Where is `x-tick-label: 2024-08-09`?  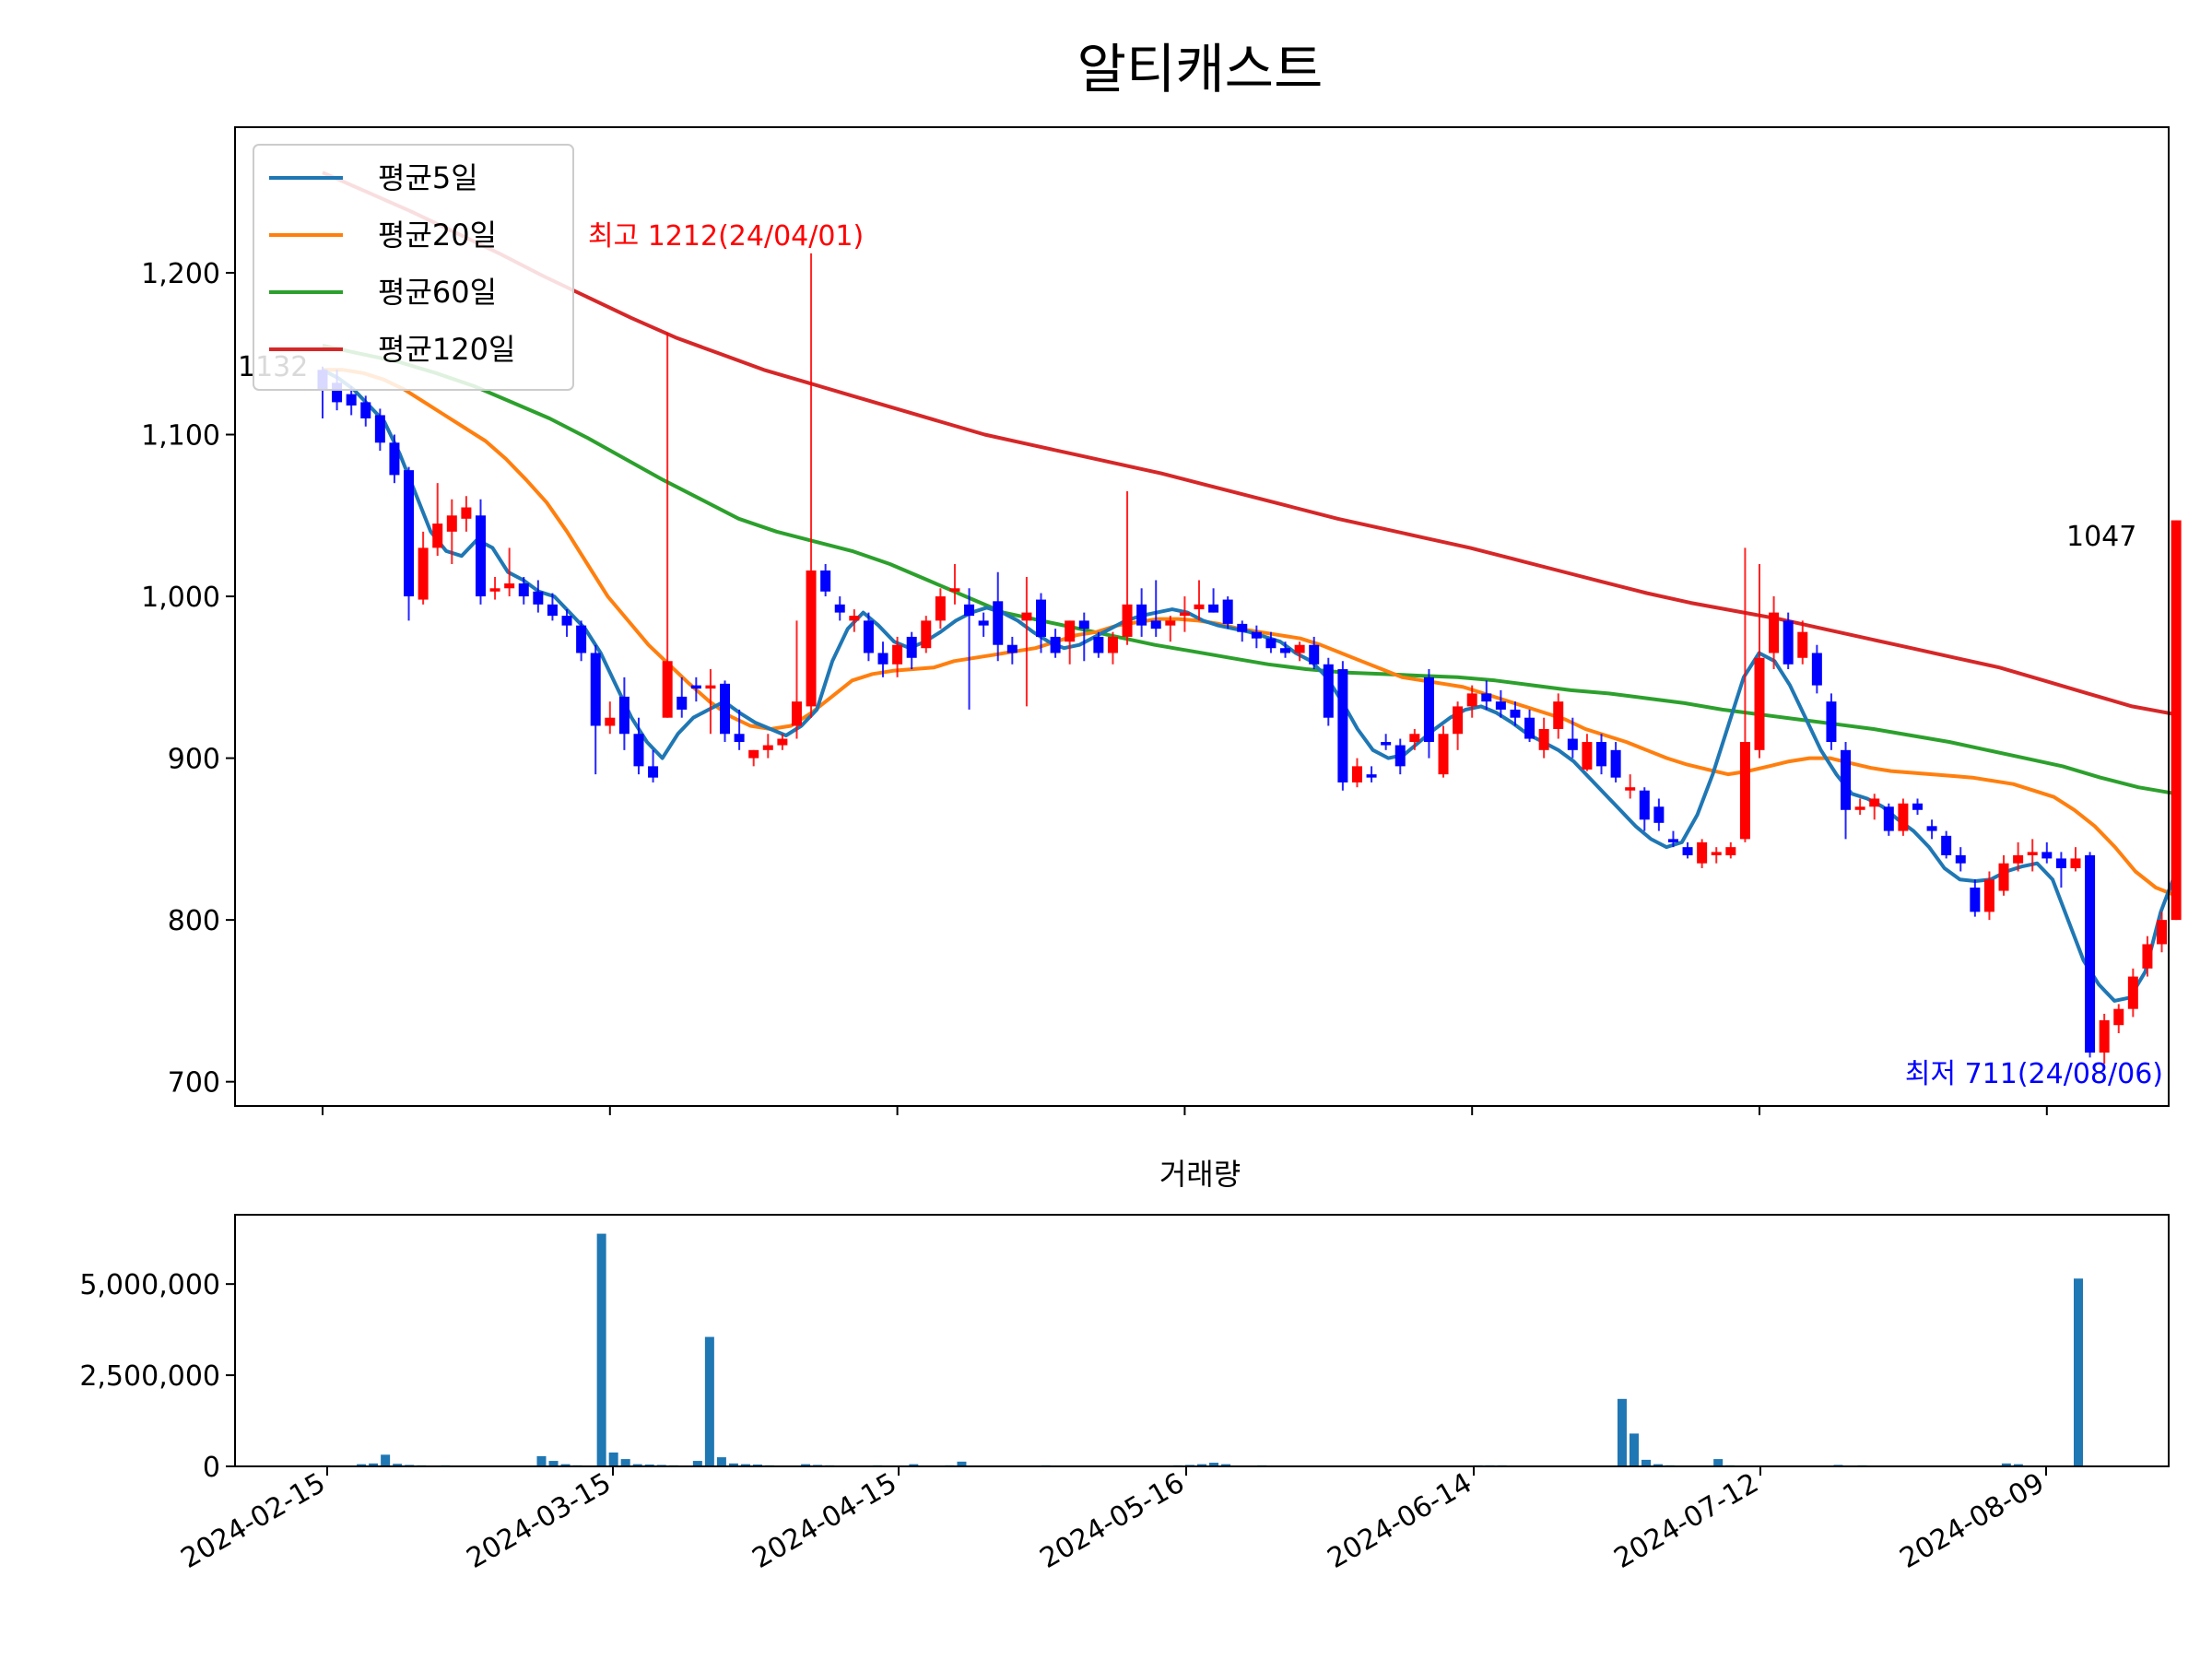 x-tick-label: 2024-08-09 is located at coordinates (1972, 1521).